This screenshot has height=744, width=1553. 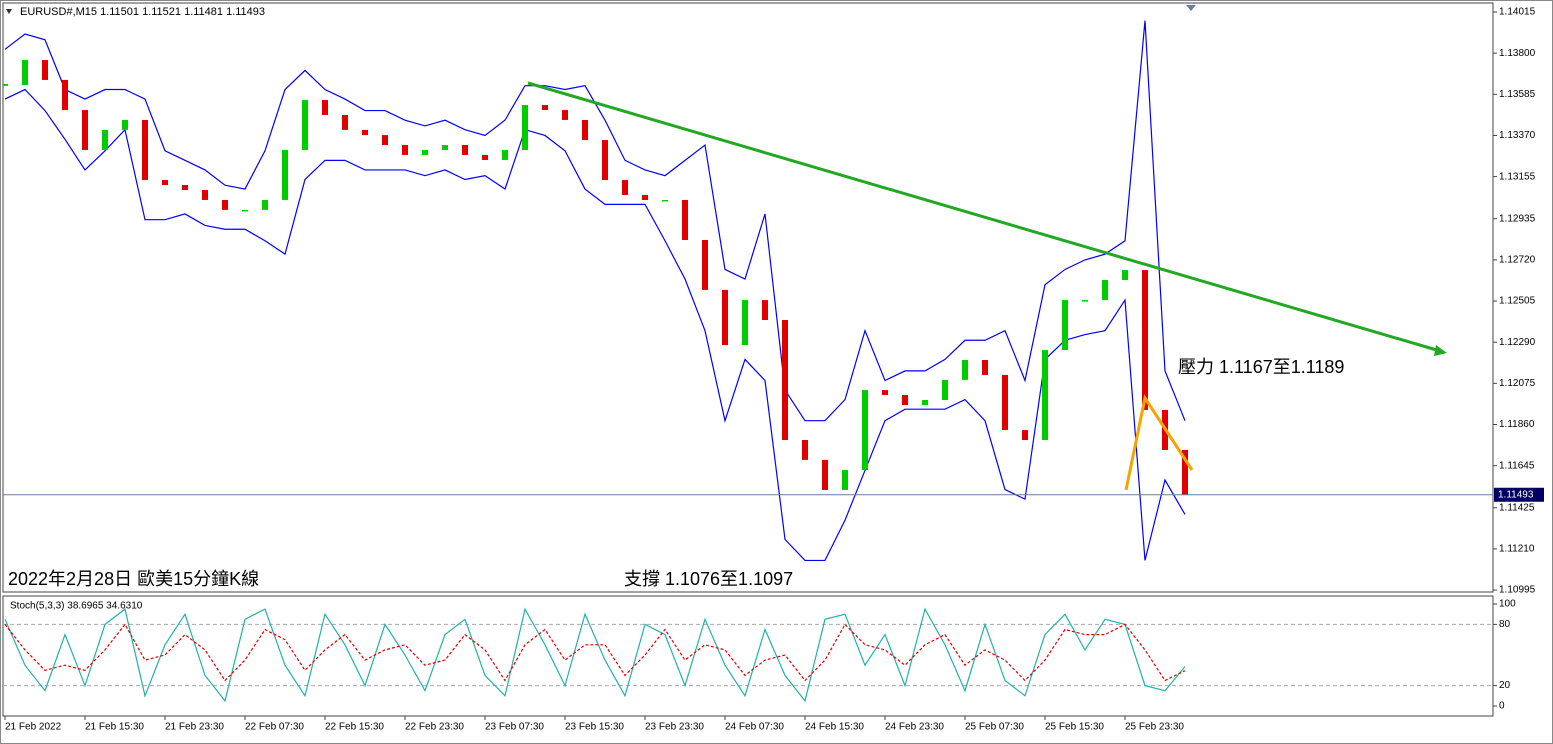 What do you see at coordinates (1516, 494) in the screenshot?
I see `current-price-label: 1.11493` at bounding box center [1516, 494].